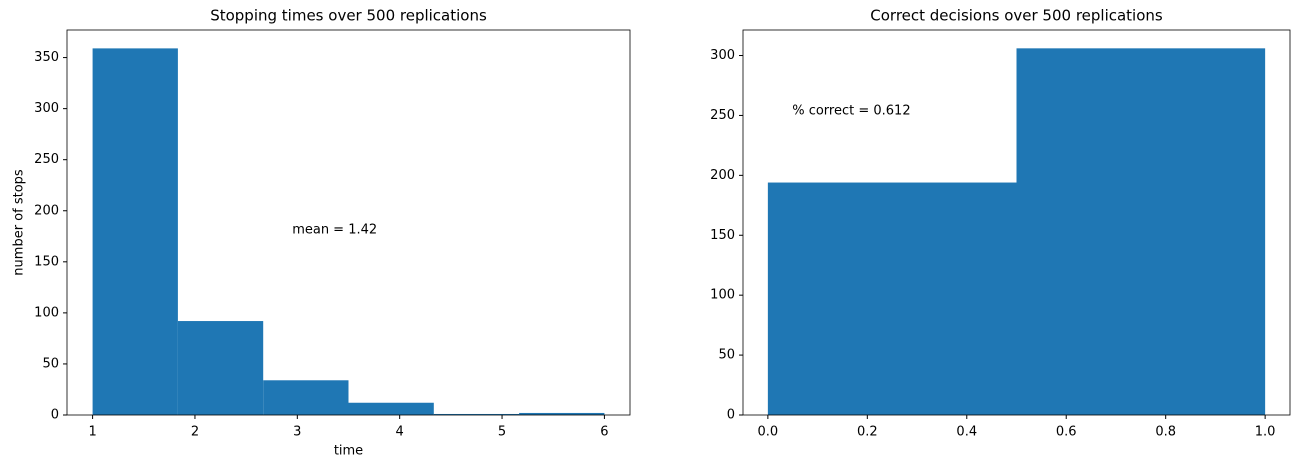 This screenshot has width=1316, height=469. I want to click on x-tick-label: 1, so click(92, 432).